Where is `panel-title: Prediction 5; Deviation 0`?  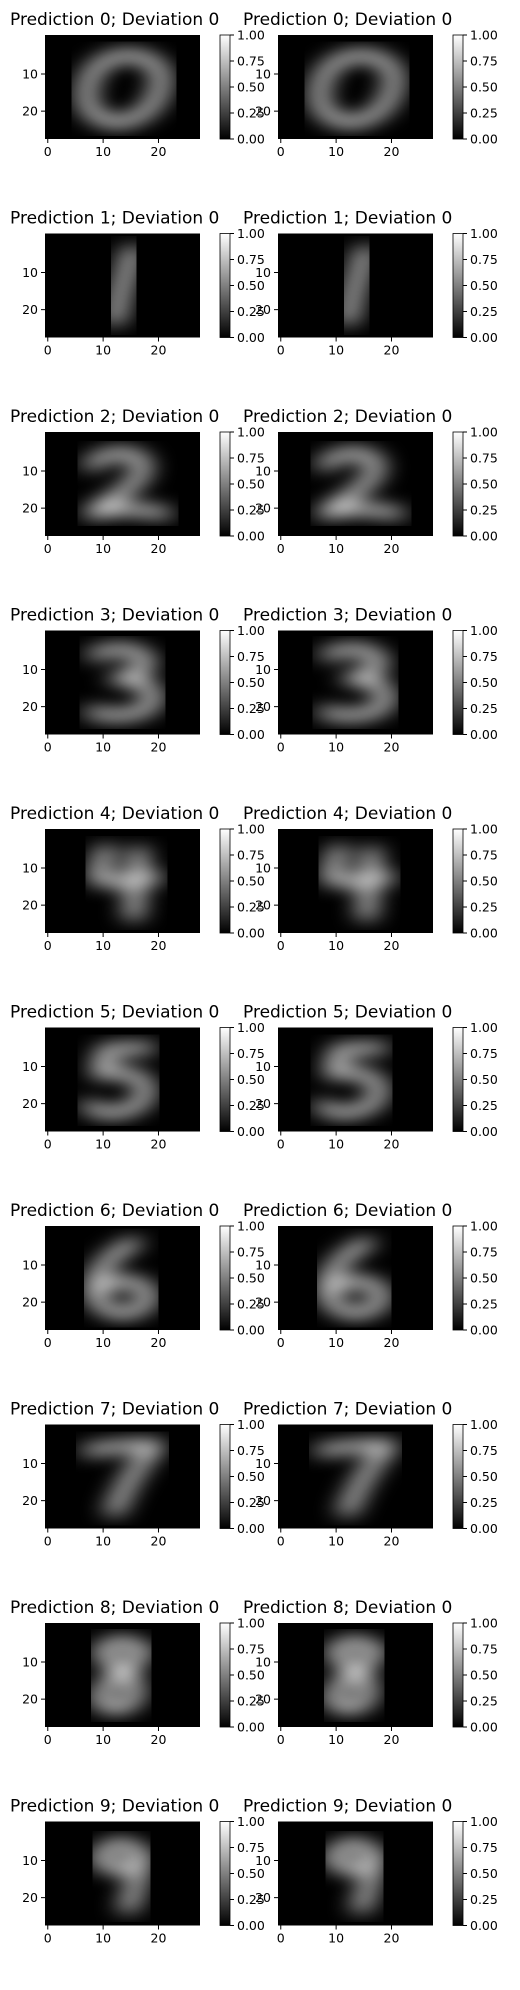
panel-title: Prediction 5; Deviation 0 is located at coordinates (347, 1013).